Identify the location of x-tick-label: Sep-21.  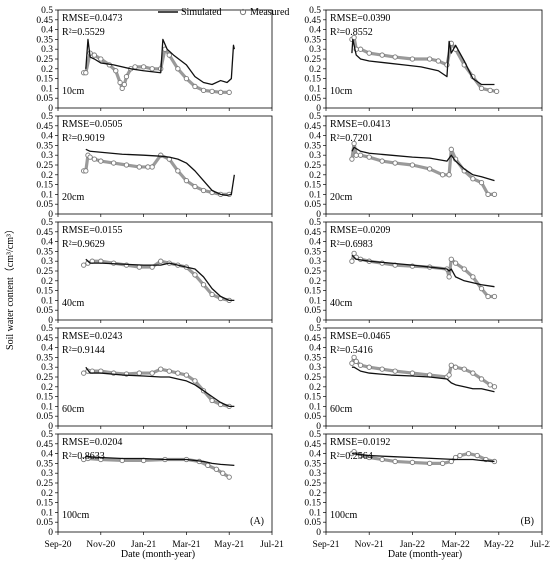
(326, 545).